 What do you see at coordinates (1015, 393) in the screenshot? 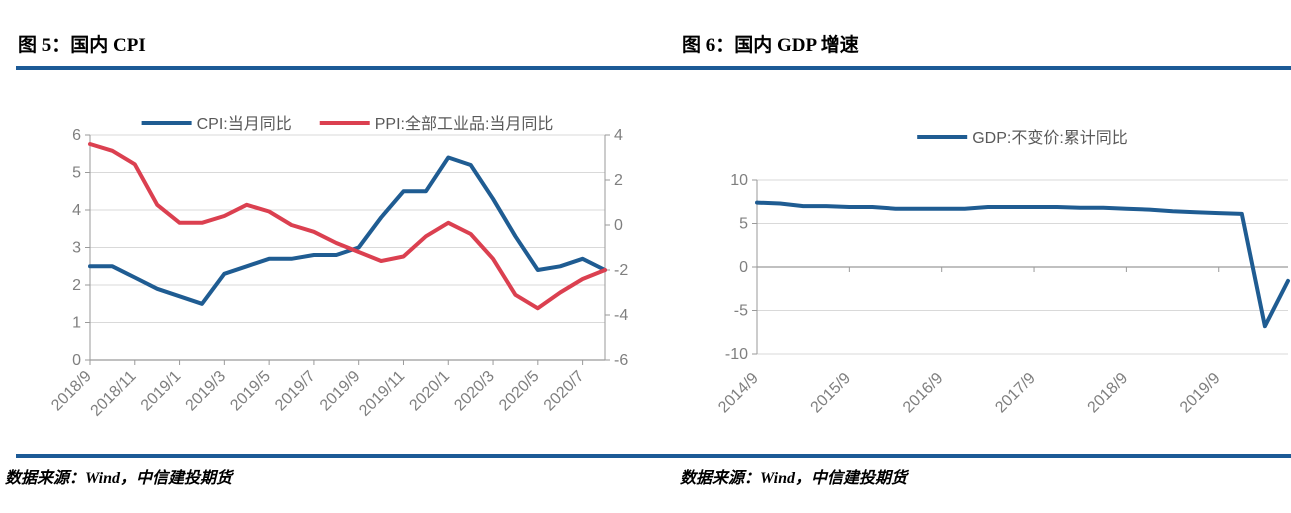
I see `x-axis-label: 2017/9` at bounding box center [1015, 393].